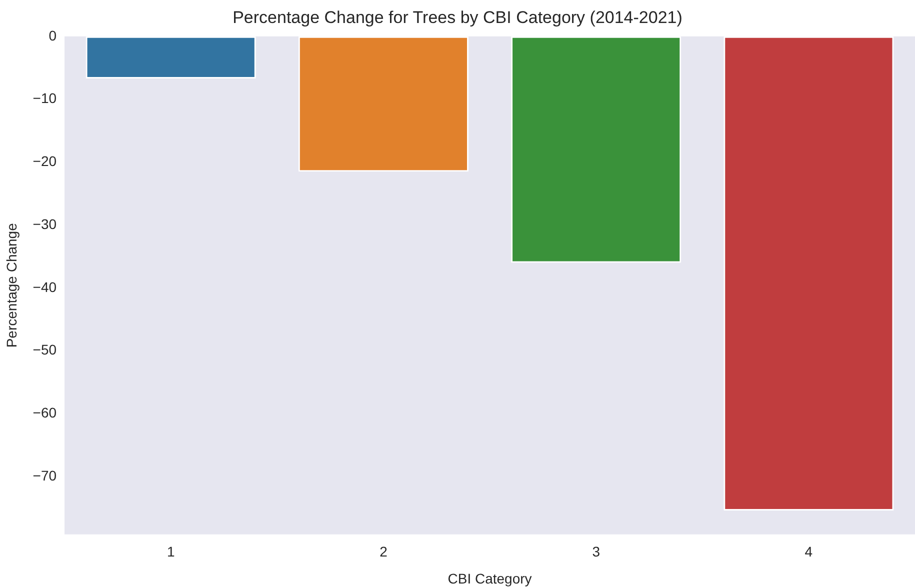 This screenshot has width=915, height=588. What do you see at coordinates (44, 98) in the screenshot?
I see `y-tick-label: −10` at bounding box center [44, 98].